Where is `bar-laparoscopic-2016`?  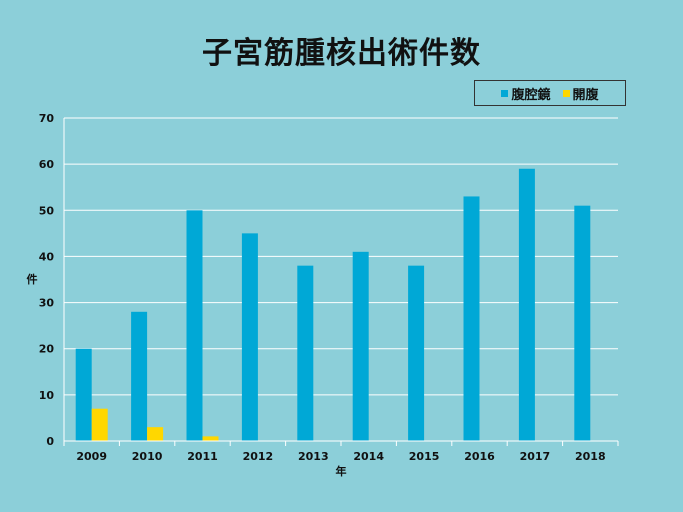 bar-laparoscopic-2016 is located at coordinates (471, 318).